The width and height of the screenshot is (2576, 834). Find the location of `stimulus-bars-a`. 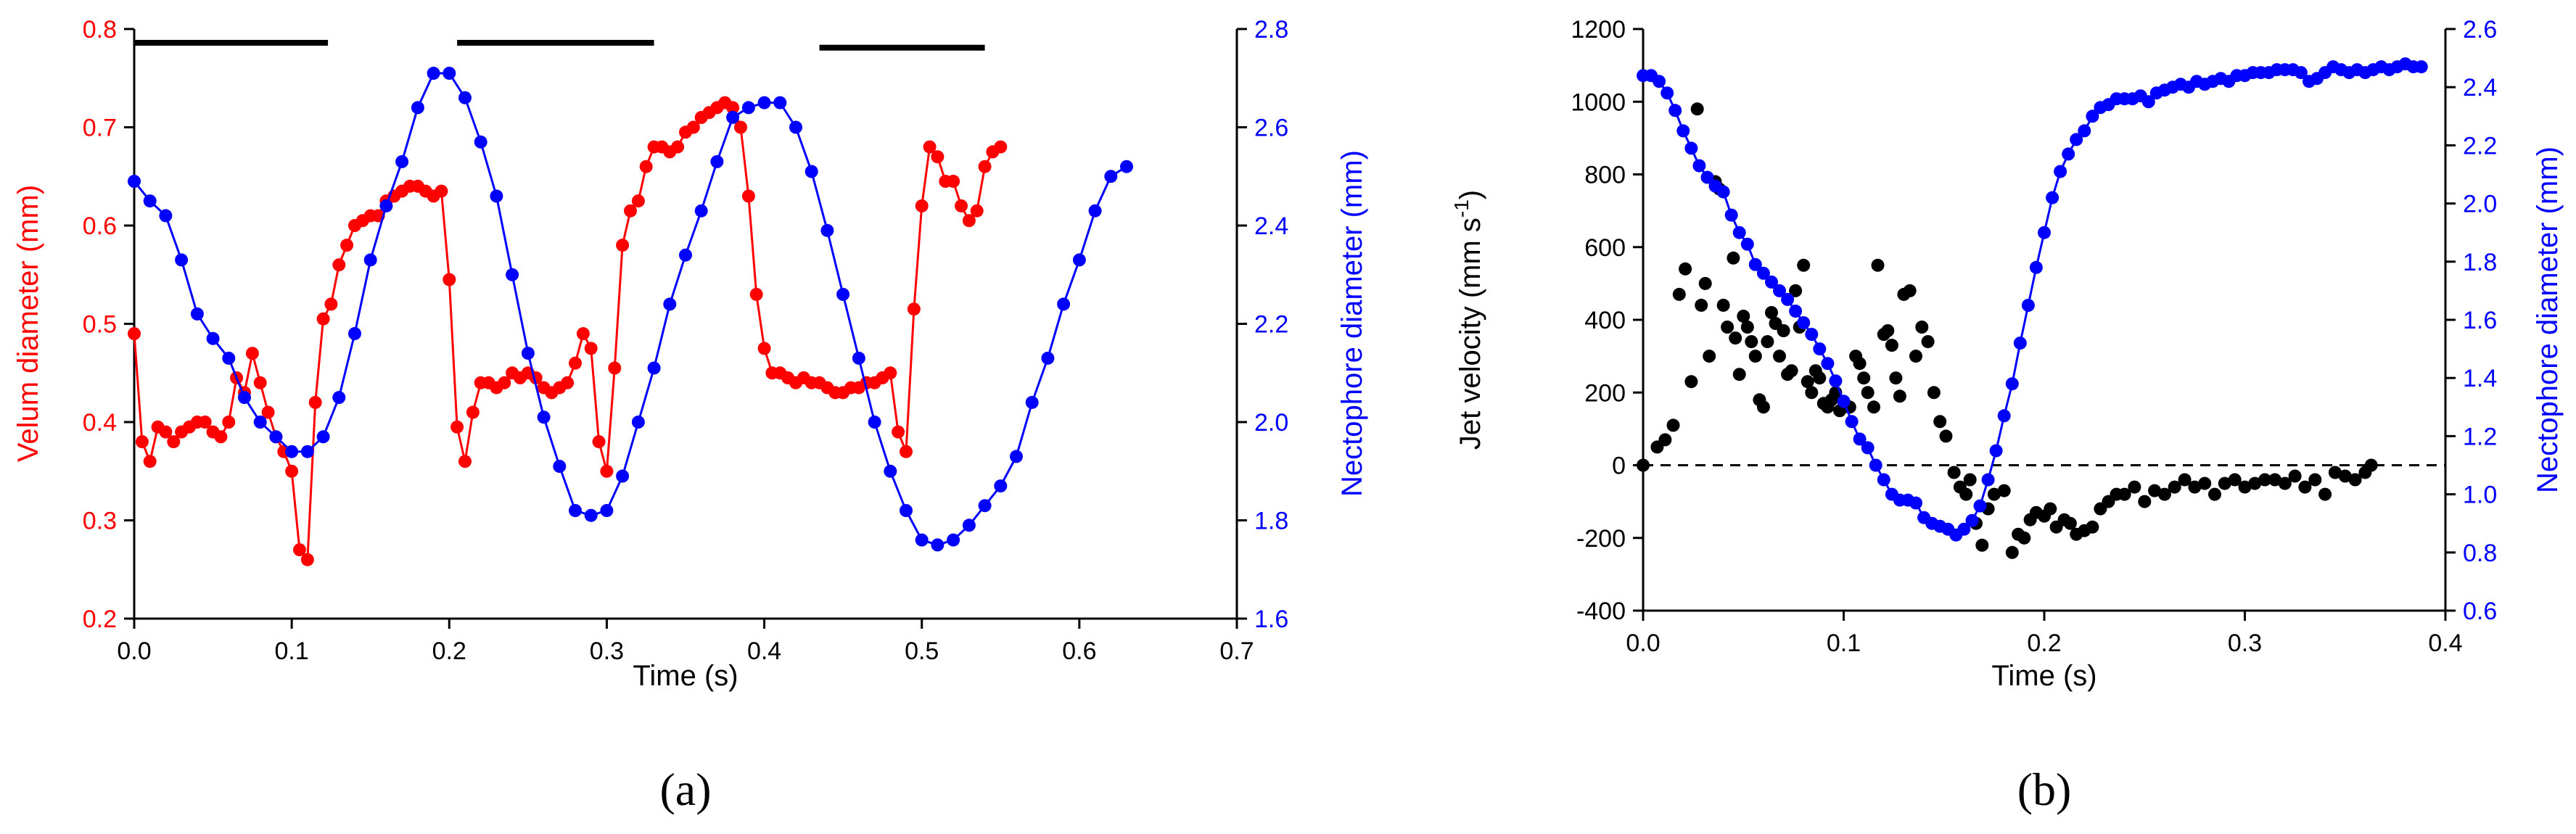

stimulus-bars-a is located at coordinates (559, 45).